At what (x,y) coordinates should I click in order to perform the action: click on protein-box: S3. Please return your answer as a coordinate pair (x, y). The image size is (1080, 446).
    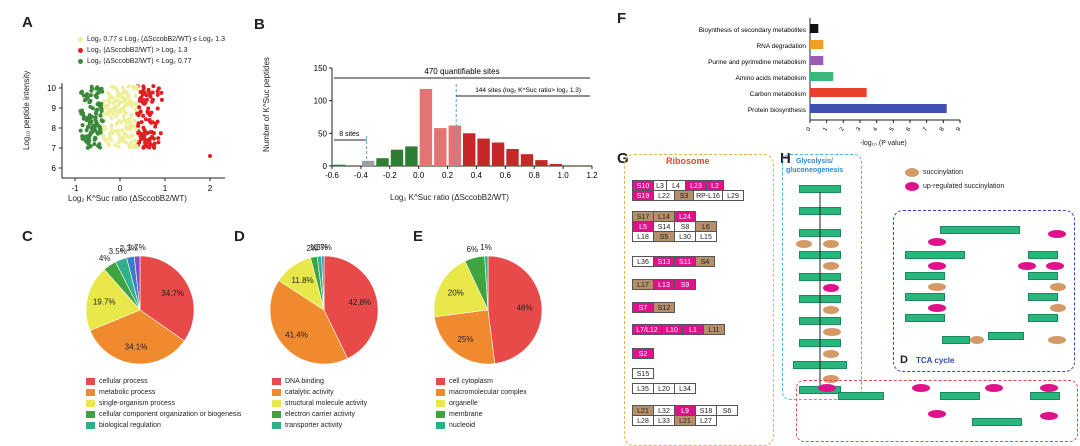
    Looking at the image, I should click on (684, 195).